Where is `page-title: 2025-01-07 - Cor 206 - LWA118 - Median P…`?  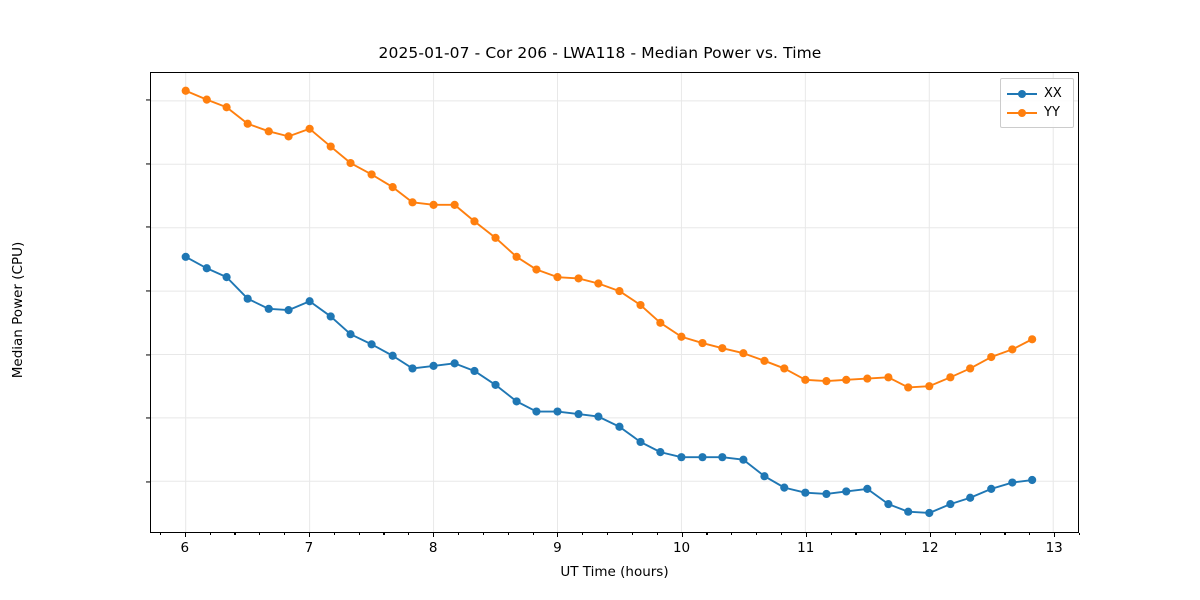 page-title: 2025-01-07 - Cor 206 - LWA118 - Median P… is located at coordinates (600, 53).